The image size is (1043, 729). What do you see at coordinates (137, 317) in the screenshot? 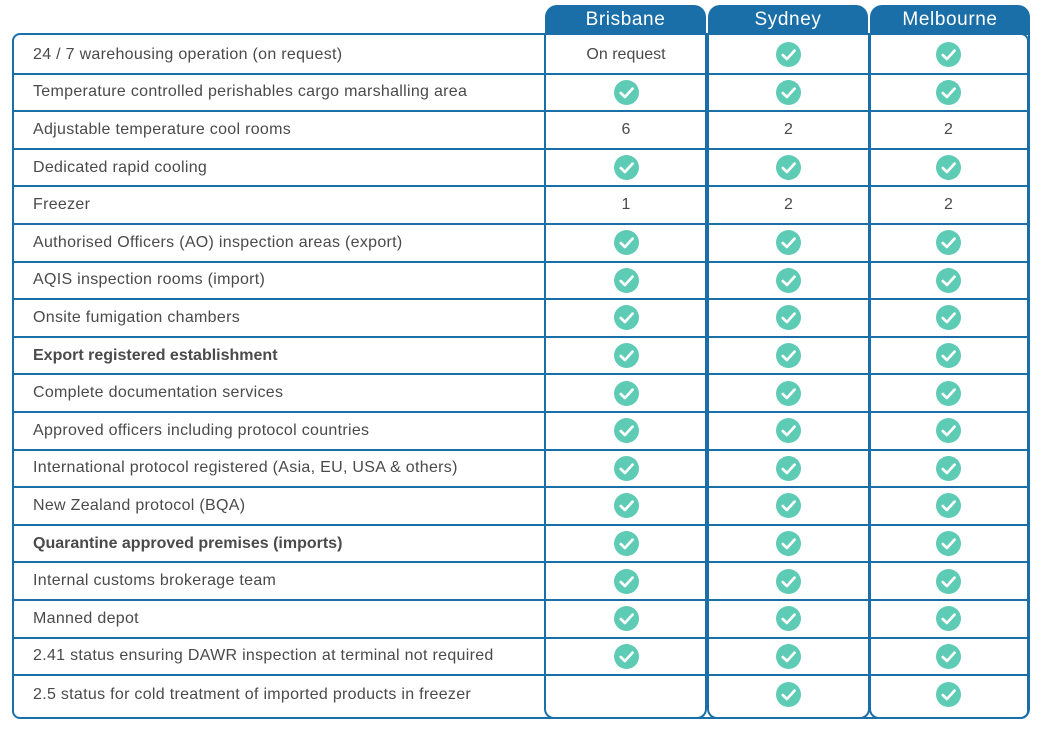
I see `row-label: Onsite fumigation chambers` at bounding box center [137, 317].